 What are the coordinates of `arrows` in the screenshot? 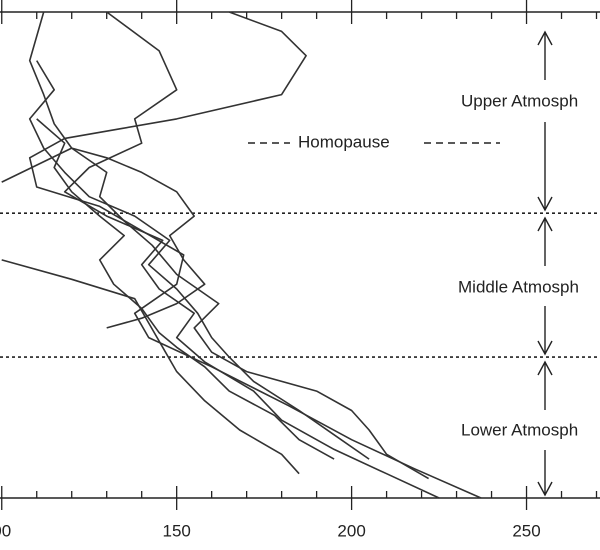 It's located at (545, 263).